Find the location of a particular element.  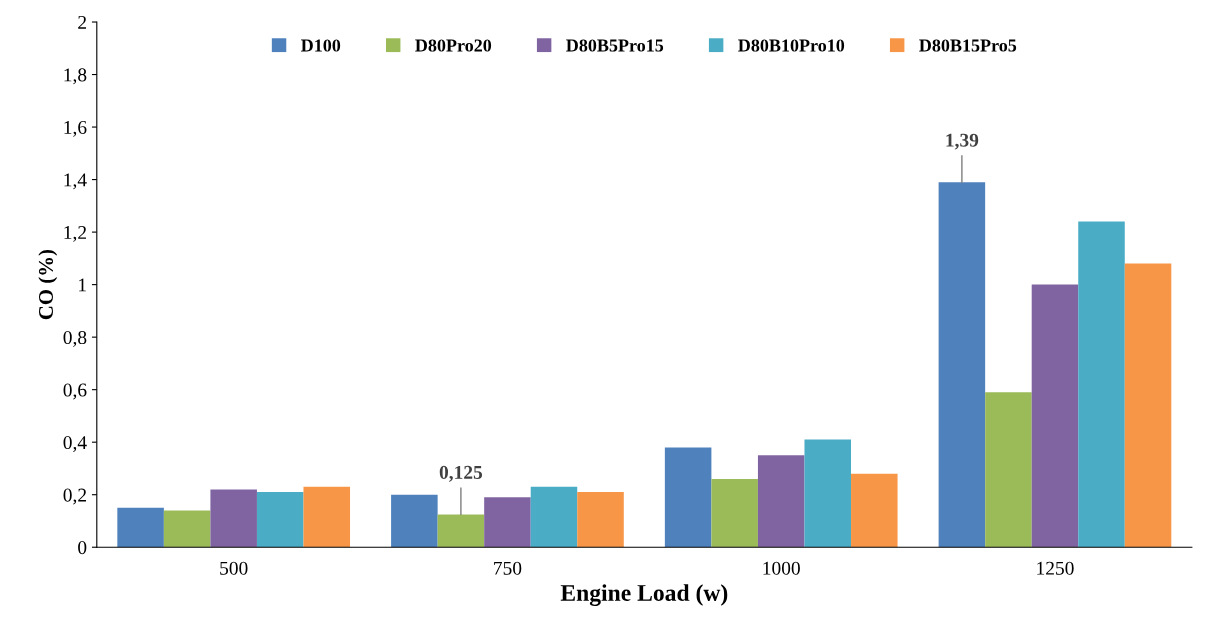

y-tick-label: 1,6 is located at coordinates (75, 128).